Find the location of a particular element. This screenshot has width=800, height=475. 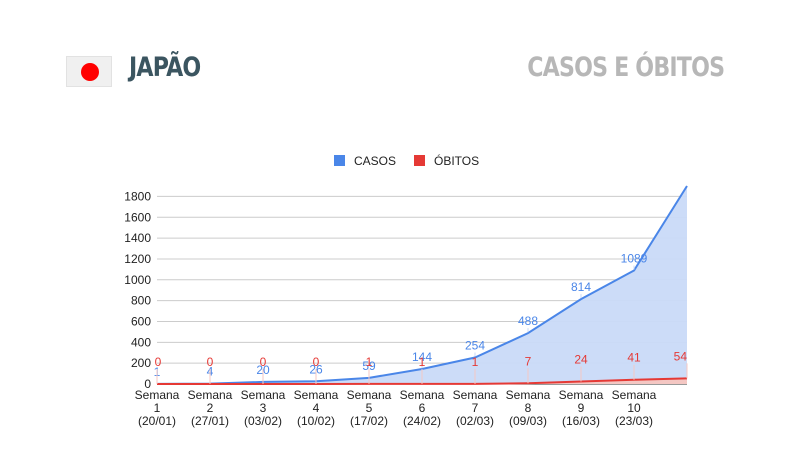

x-tick-line: 2 is located at coordinates (210, 408).